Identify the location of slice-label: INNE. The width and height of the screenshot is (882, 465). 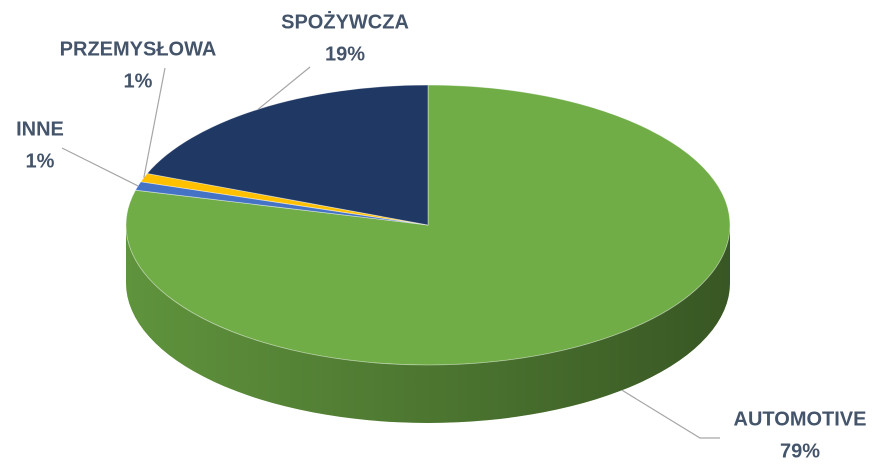
(40, 129).